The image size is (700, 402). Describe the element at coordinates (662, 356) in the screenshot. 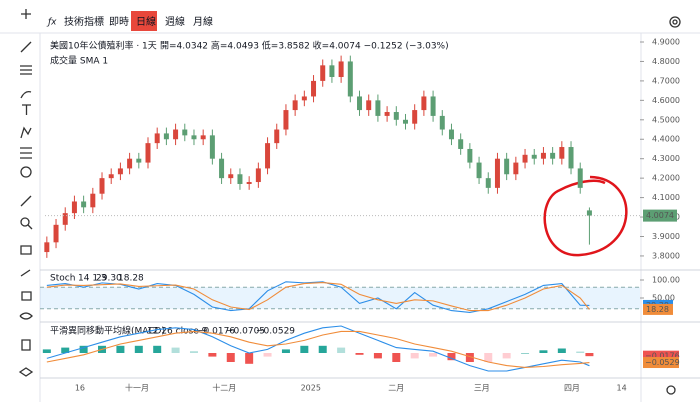

I see `value-badge: −0.0176` at that location.